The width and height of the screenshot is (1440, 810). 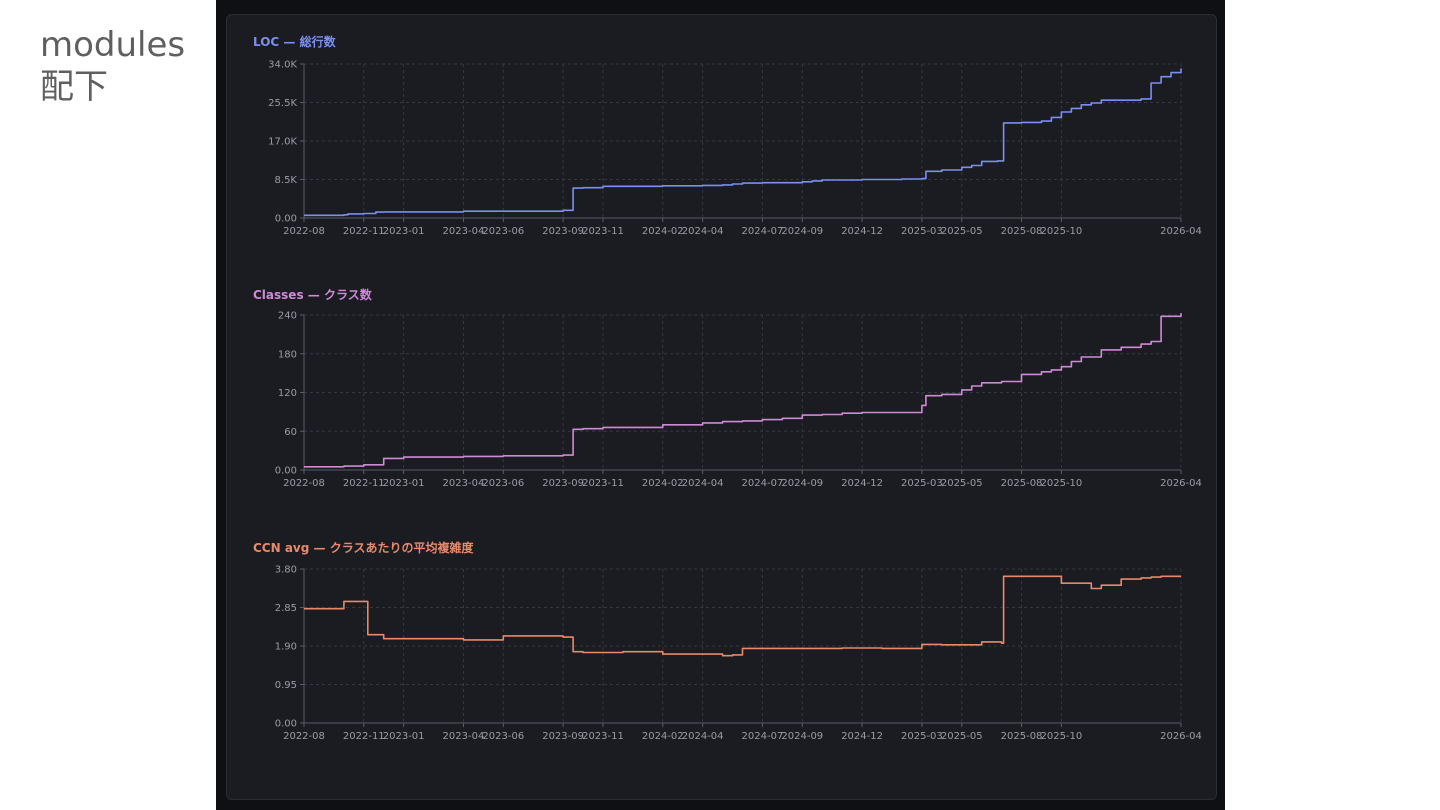 What do you see at coordinates (1181, 483) in the screenshot?
I see `classes-xtick-label: 2026-04` at bounding box center [1181, 483].